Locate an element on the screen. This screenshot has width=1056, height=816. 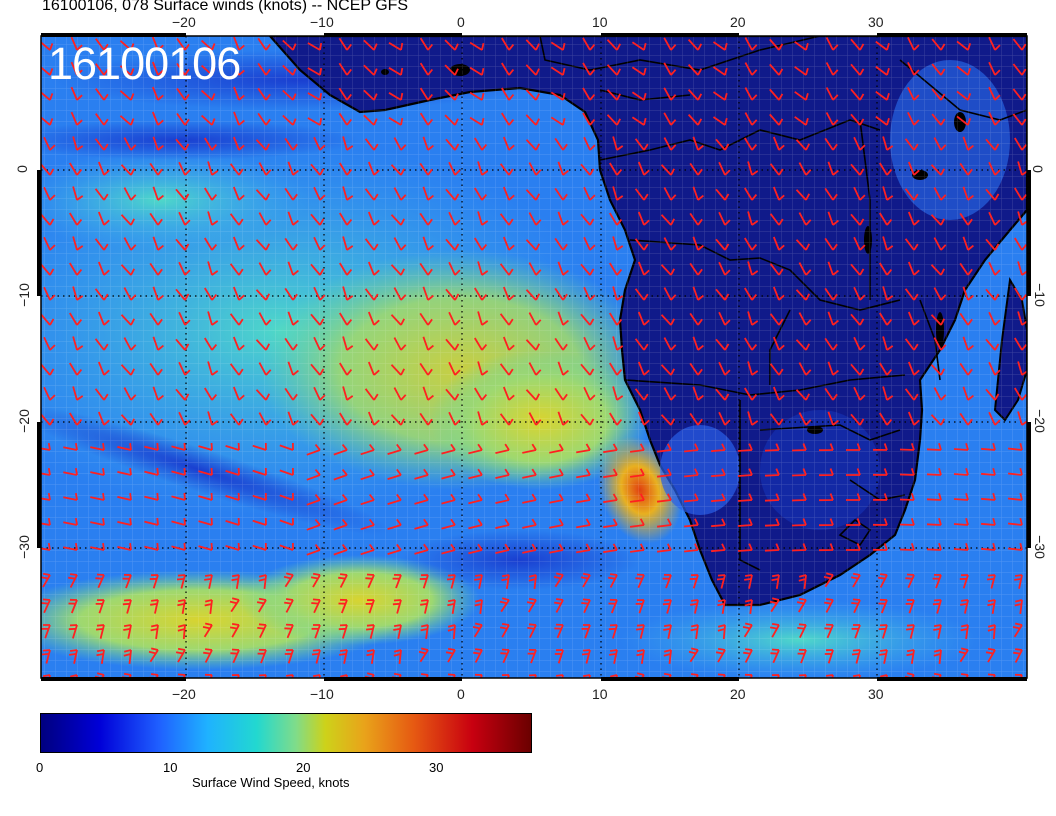
lat-tick-right: −30 is located at coordinates (1039, 547).